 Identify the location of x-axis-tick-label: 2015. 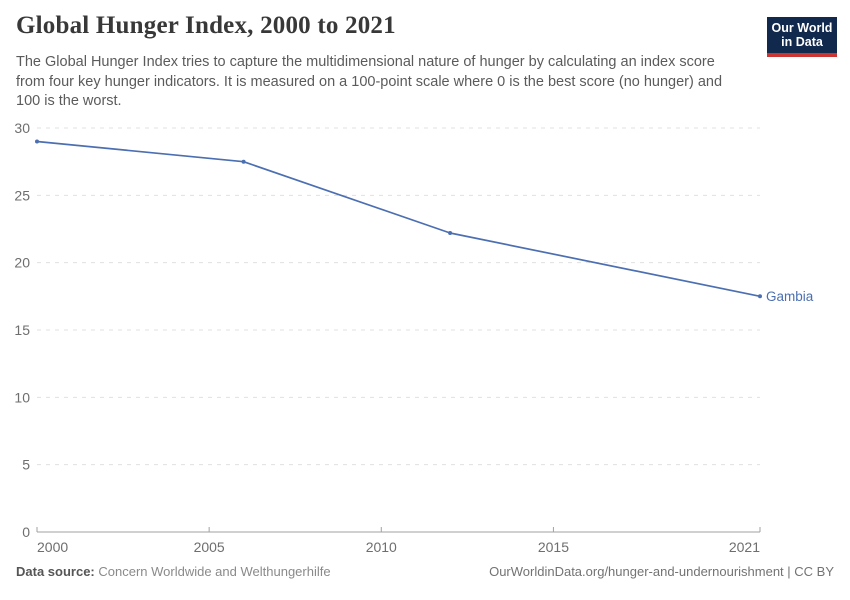
(553, 547).